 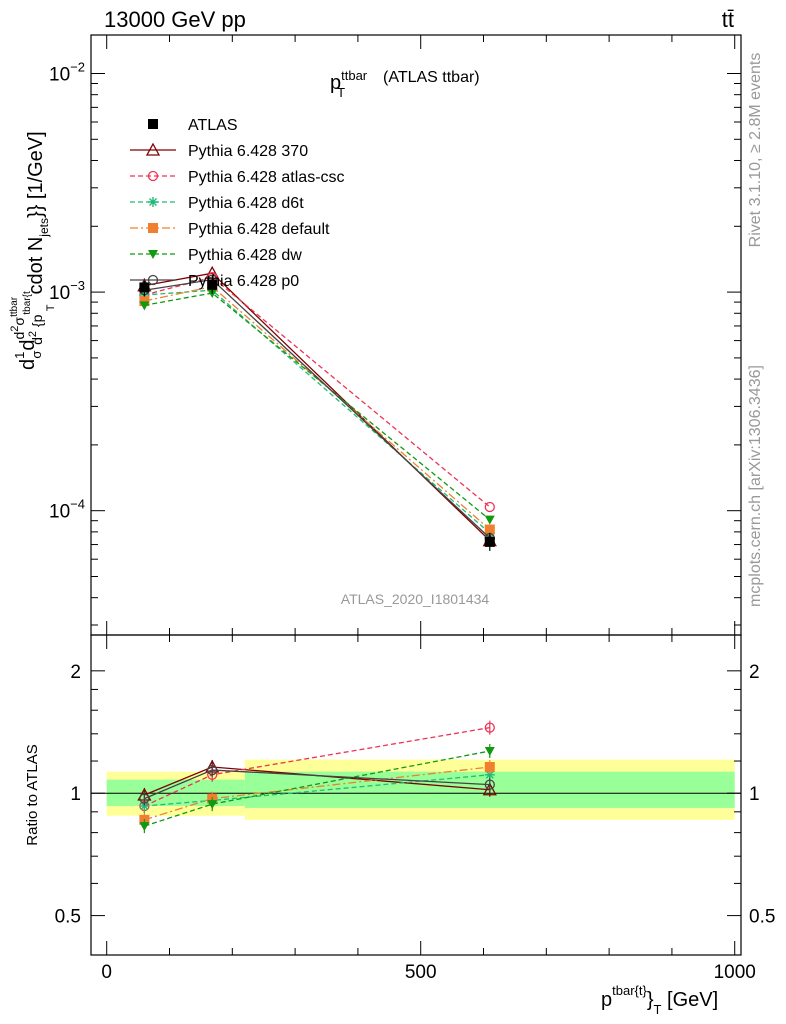 What do you see at coordinates (728, 19) in the screenshot?
I see `process-label: tt̄` at bounding box center [728, 19].